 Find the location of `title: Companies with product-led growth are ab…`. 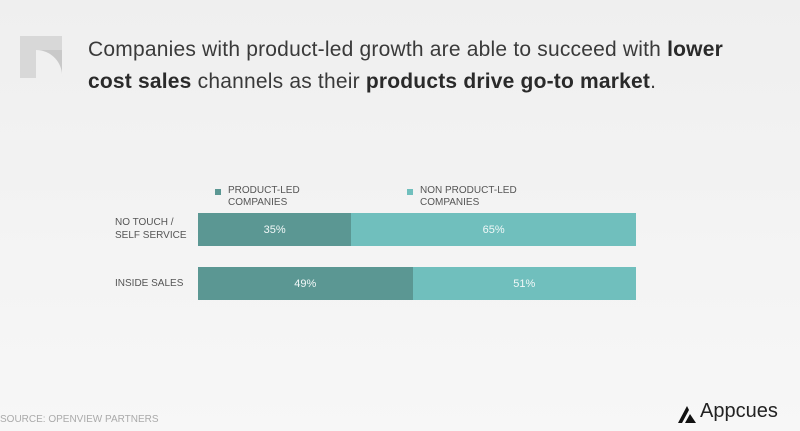

title: Companies with product-led growth are ab… is located at coordinates (428, 66).